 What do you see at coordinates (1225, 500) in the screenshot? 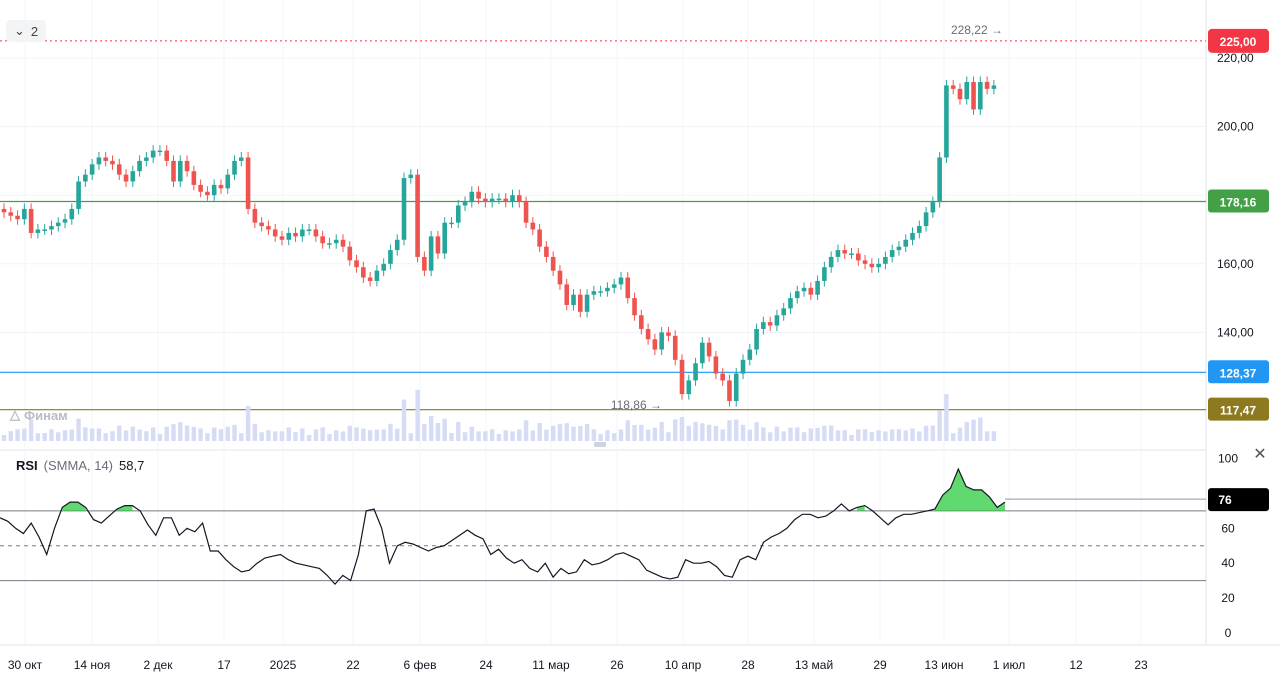
I see `rsi-badge-label: 76` at bounding box center [1225, 500].